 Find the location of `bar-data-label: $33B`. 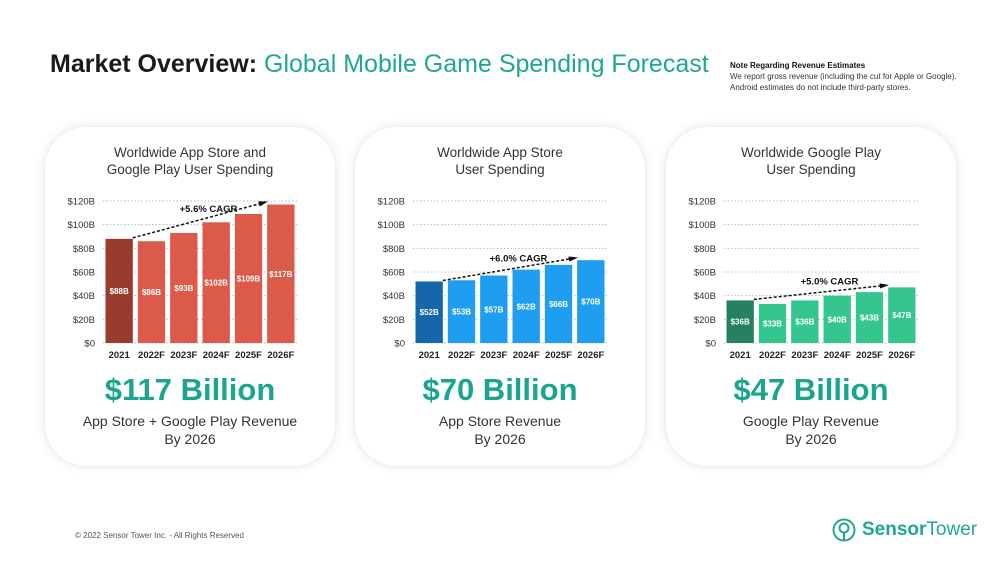

bar-data-label: $33B is located at coordinates (772, 323).